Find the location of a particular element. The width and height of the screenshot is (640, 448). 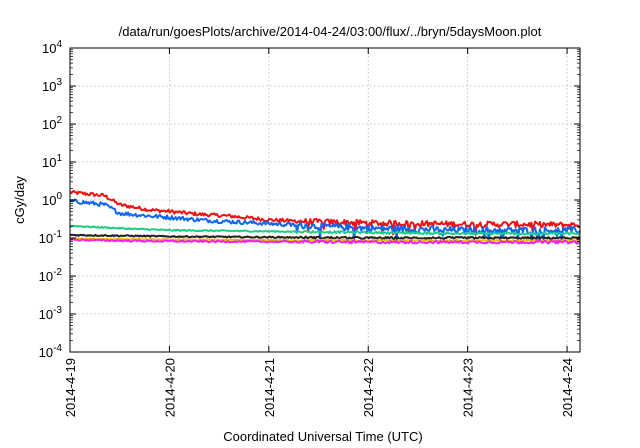

y-tick-label: 10⁻¹ is located at coordinates (51, 237).